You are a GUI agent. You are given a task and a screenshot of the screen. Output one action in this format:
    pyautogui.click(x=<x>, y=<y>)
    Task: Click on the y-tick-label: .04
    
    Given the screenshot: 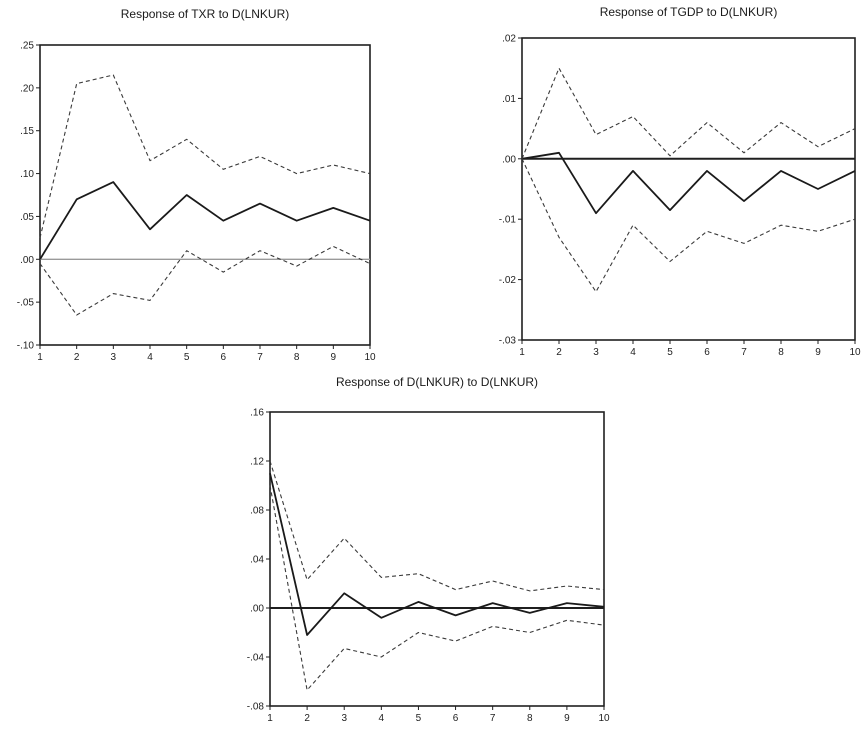 What is the action you would take?
    pyautogui.click(x=257, y=560)
    